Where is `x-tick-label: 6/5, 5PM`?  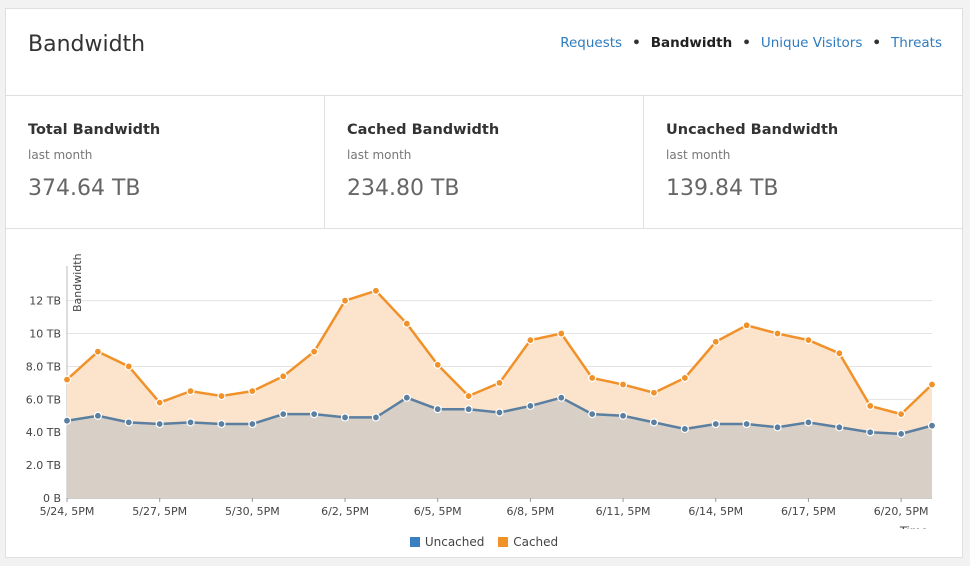 x-tick-label: 6/5, 5PM is located at coordinates (438, 511).